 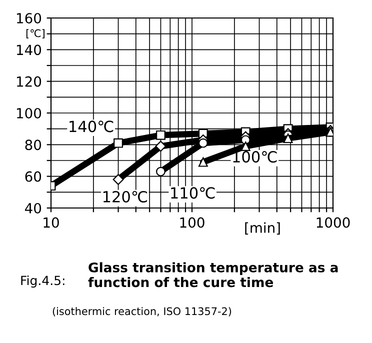 I want to click on x-axis-title: [min], so click(x=262, y=228).